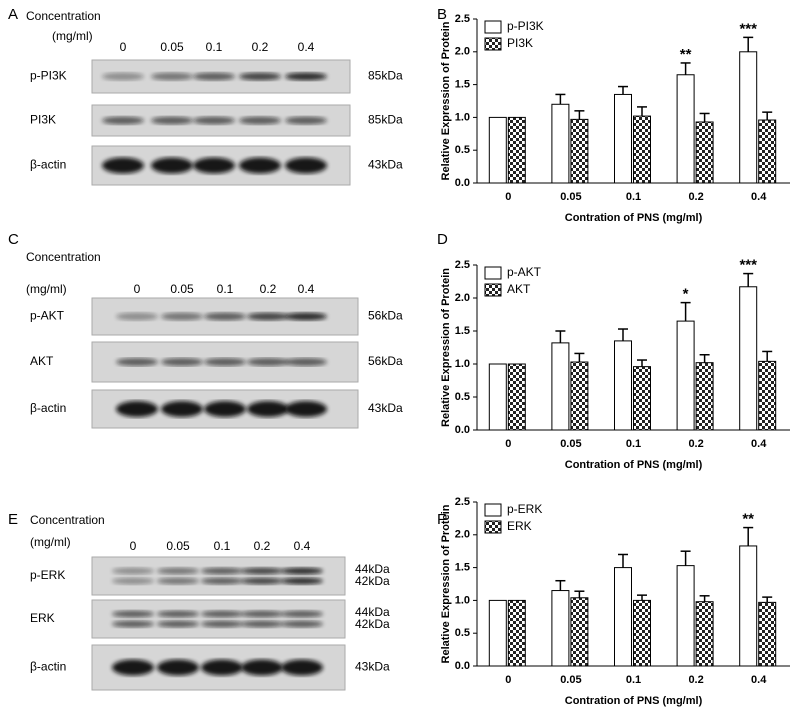  I want to click on blot-strip, so click(218, 619).